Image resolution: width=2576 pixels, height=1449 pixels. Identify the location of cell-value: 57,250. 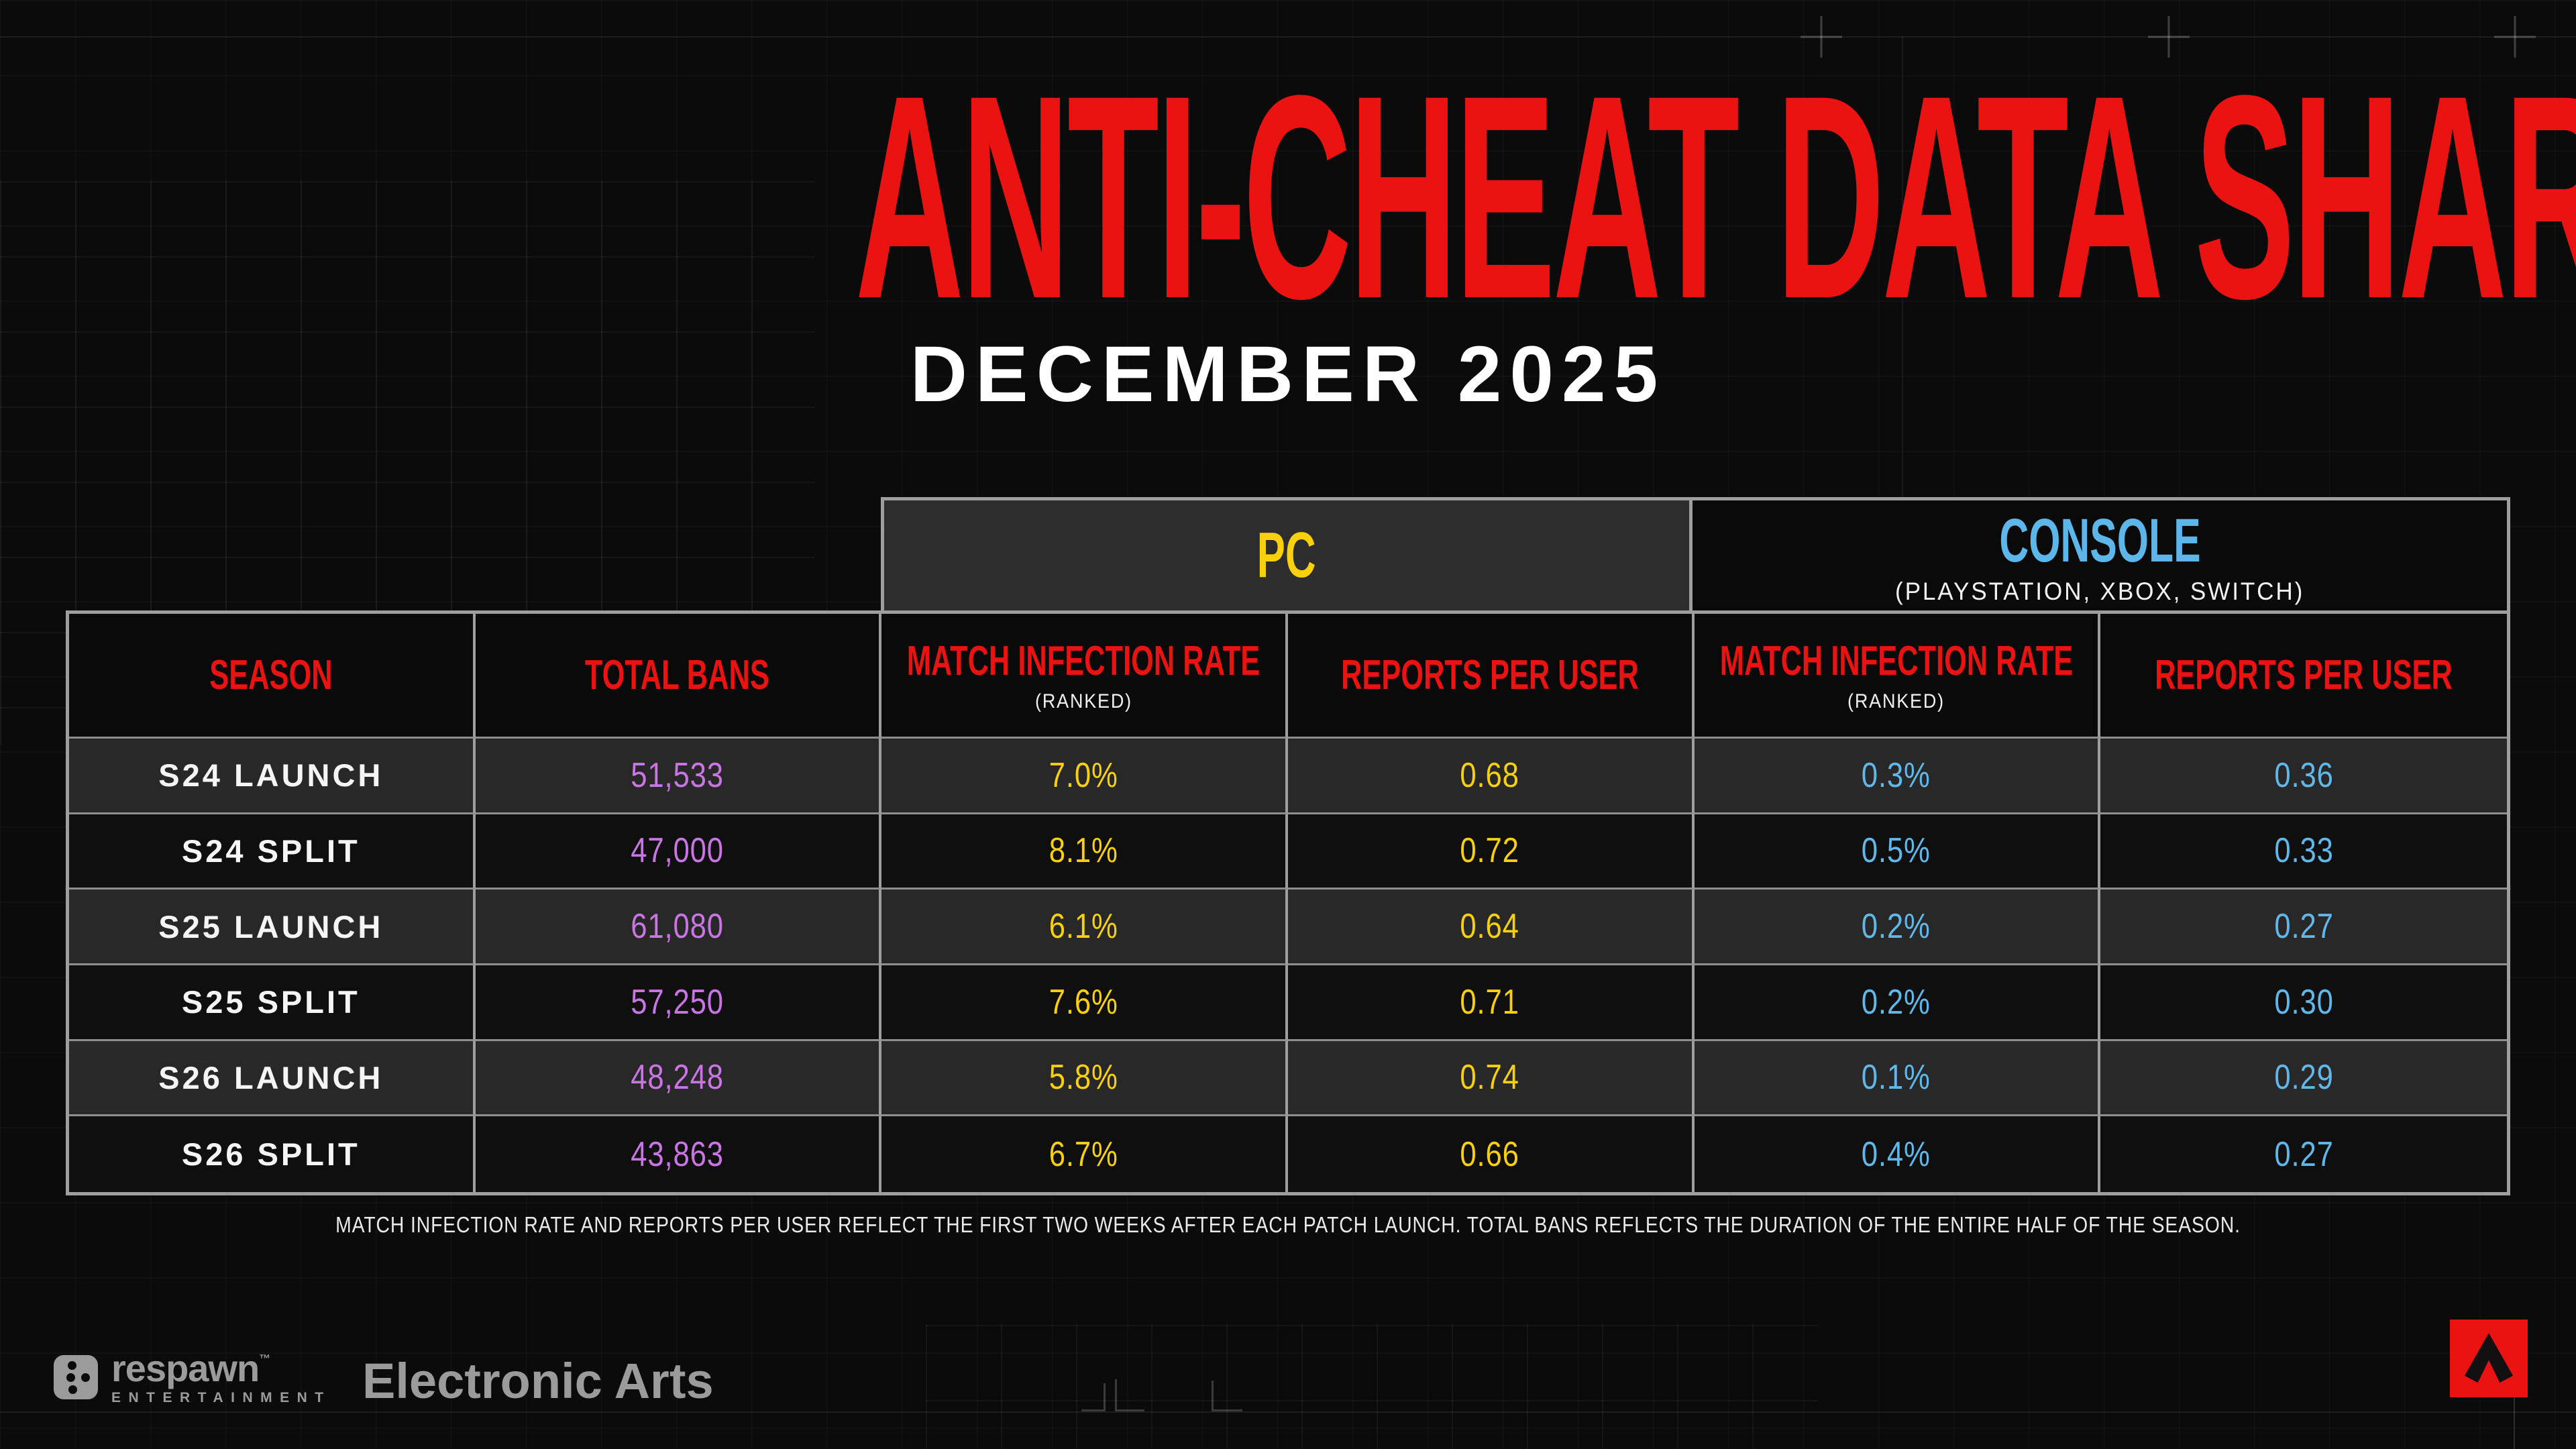
(677, 1002).